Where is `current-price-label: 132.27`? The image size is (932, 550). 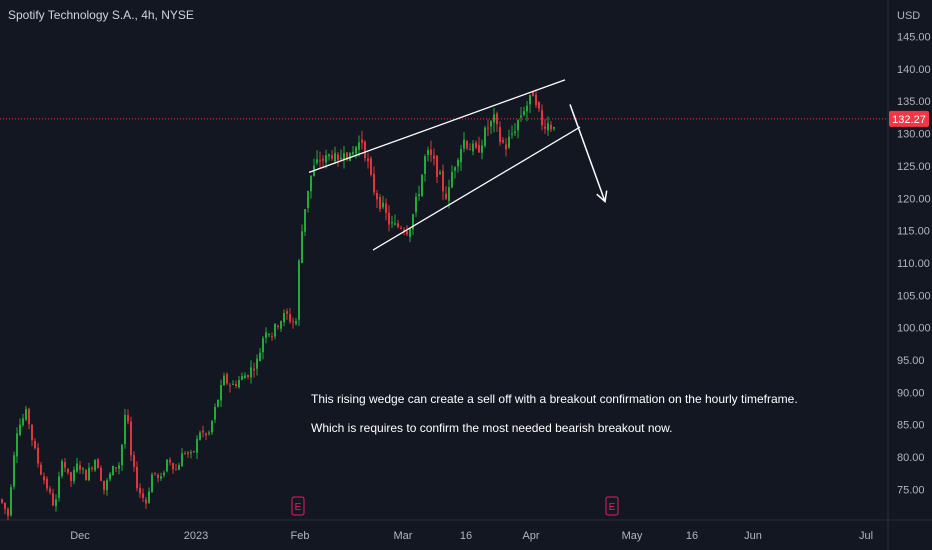
current-price-label: 132.27 is located at coordinates (909, 120).